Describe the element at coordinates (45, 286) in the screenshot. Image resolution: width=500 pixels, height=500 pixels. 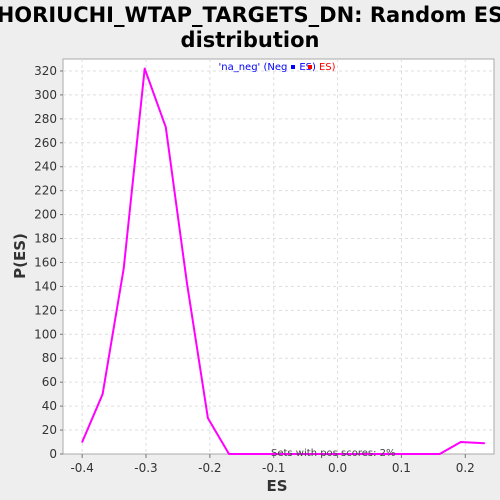
I see `y-tick-label: 140` at that location.